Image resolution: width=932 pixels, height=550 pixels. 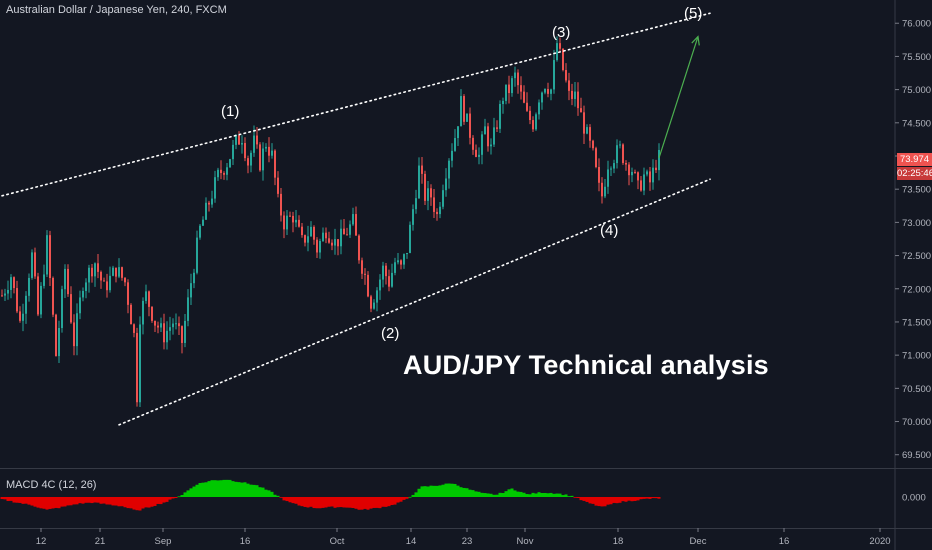 What do you see at coordinates (916, 422) in the screenshot?
I see `price-tick-label: 70.000` at bounding box center [916, 422].